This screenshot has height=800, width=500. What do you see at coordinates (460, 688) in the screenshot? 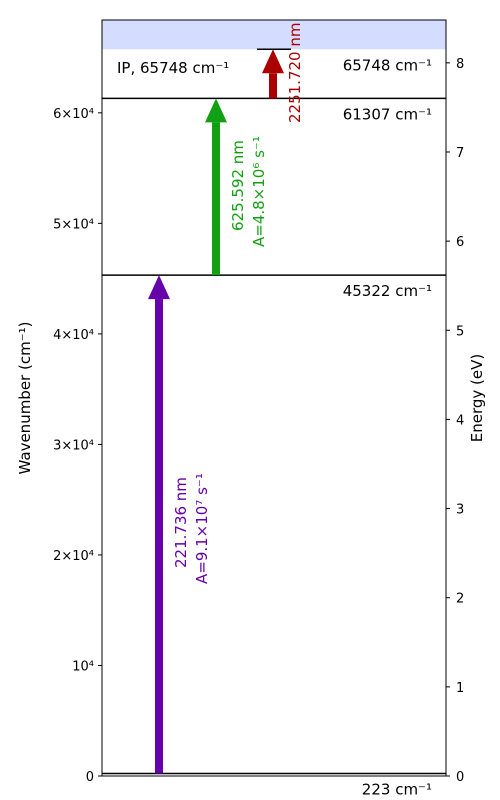
I see `right-tick-label: 1` at bounding box center [460, 688].